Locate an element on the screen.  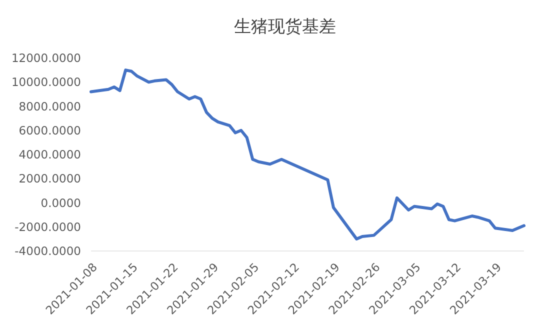
y-tick-label: -4000.0000 is located at coordinates (47, 251).